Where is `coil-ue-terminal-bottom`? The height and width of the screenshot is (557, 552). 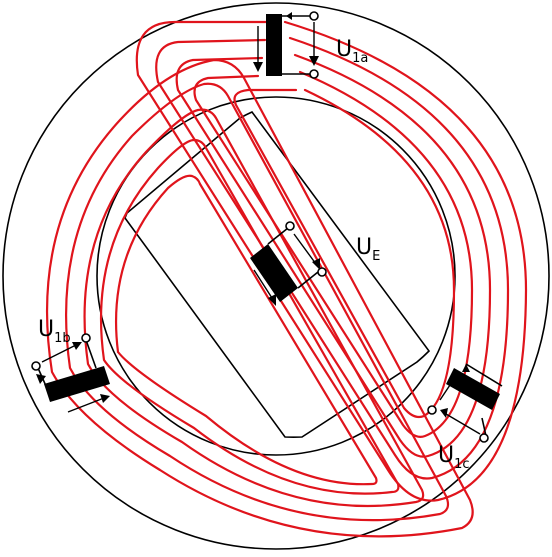 coil-ue-terminal-bottom is located at coordinates (322, 272).